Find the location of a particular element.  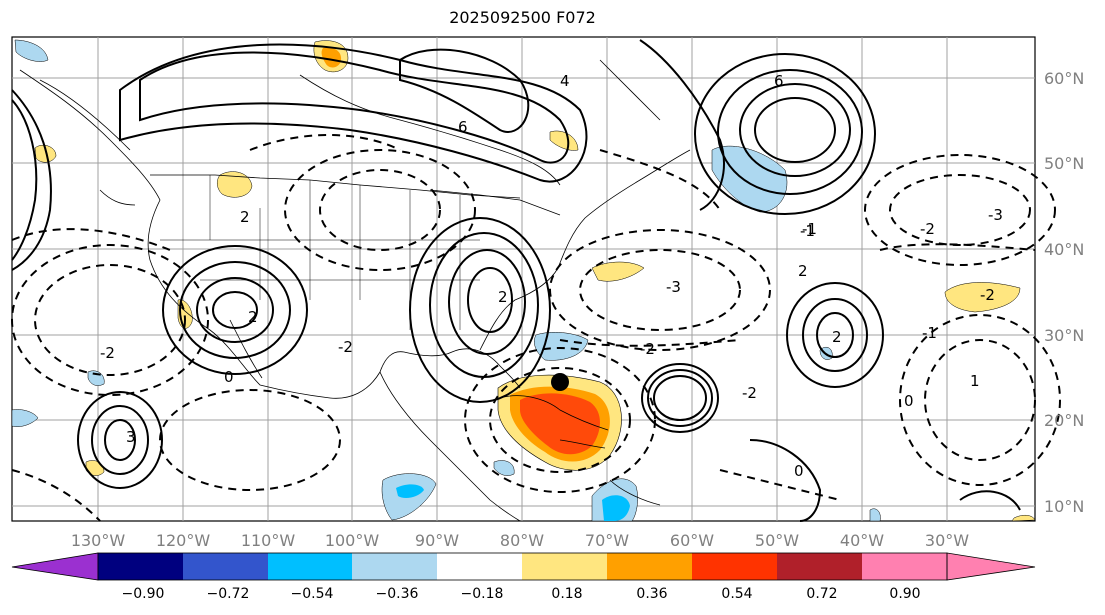

longitude-label: 30°W is located at coordinates (947, 540).